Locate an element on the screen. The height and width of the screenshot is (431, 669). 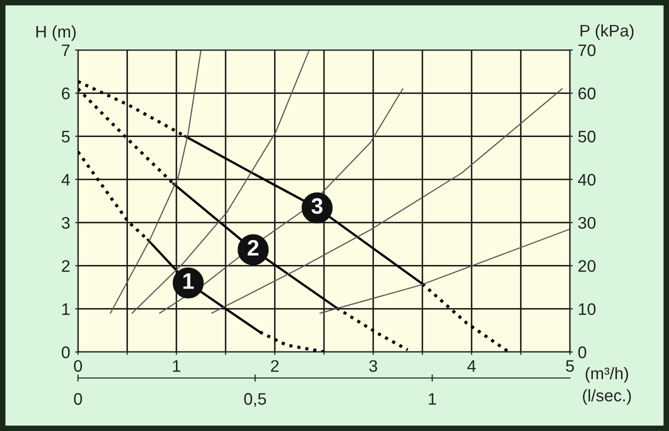
x-tick-label: 4 is located at coordinates (471, 366).